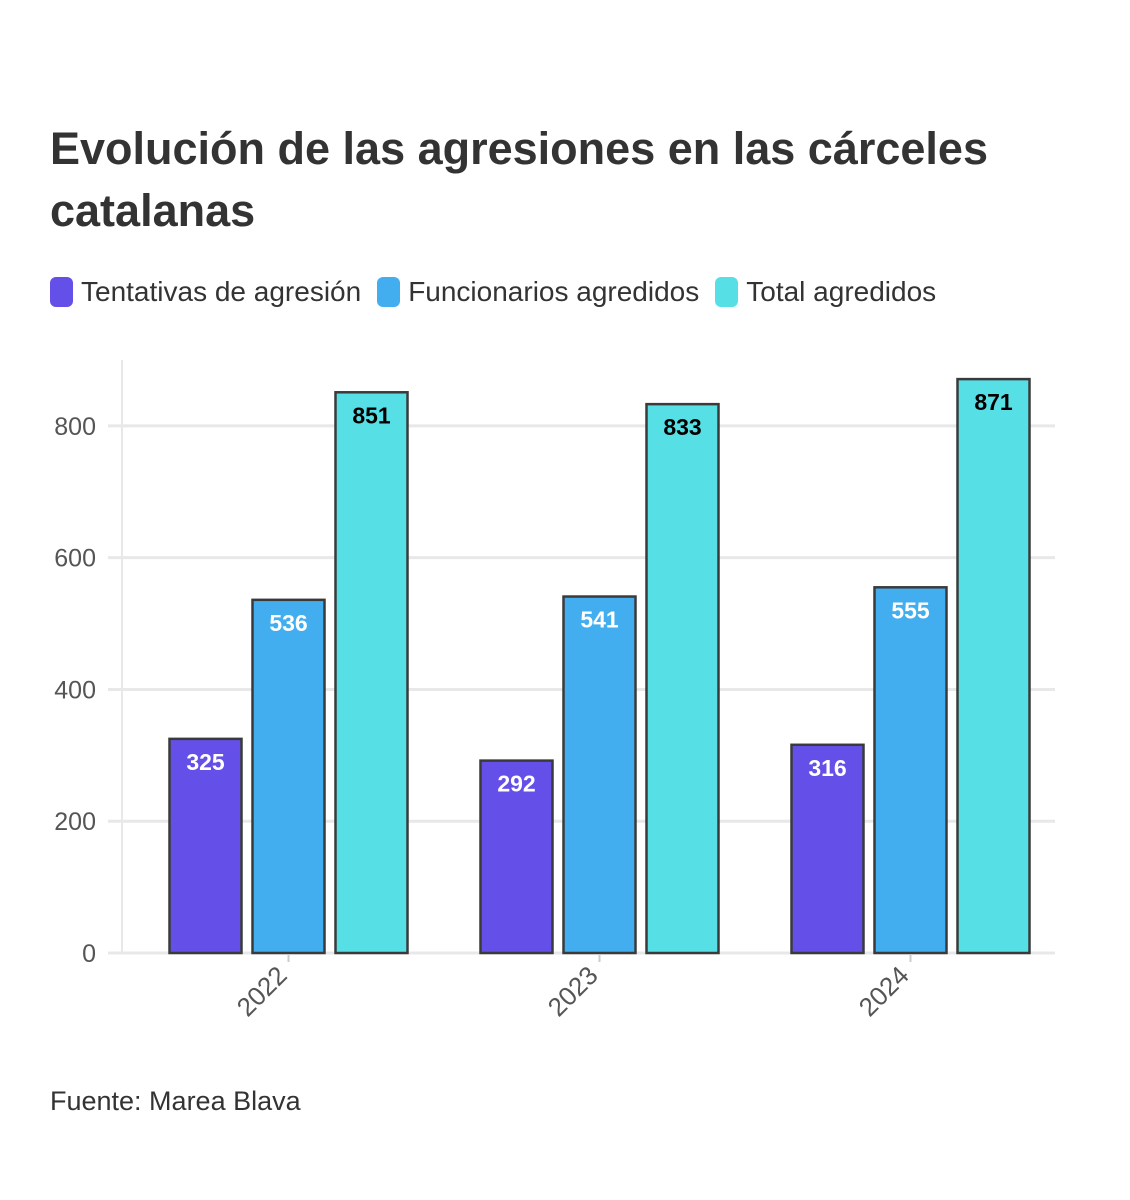  I want to click on legend-swatch-funcionarios, so click(389, 292).